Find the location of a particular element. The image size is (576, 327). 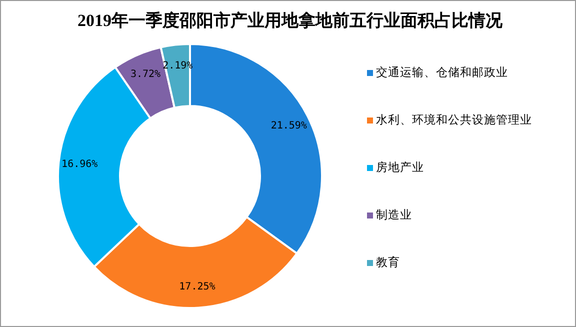

chart-title: 2019年一季度邵阳市产业用地拿地前五行业面积占比情况 is located at coordinates (291, 20).